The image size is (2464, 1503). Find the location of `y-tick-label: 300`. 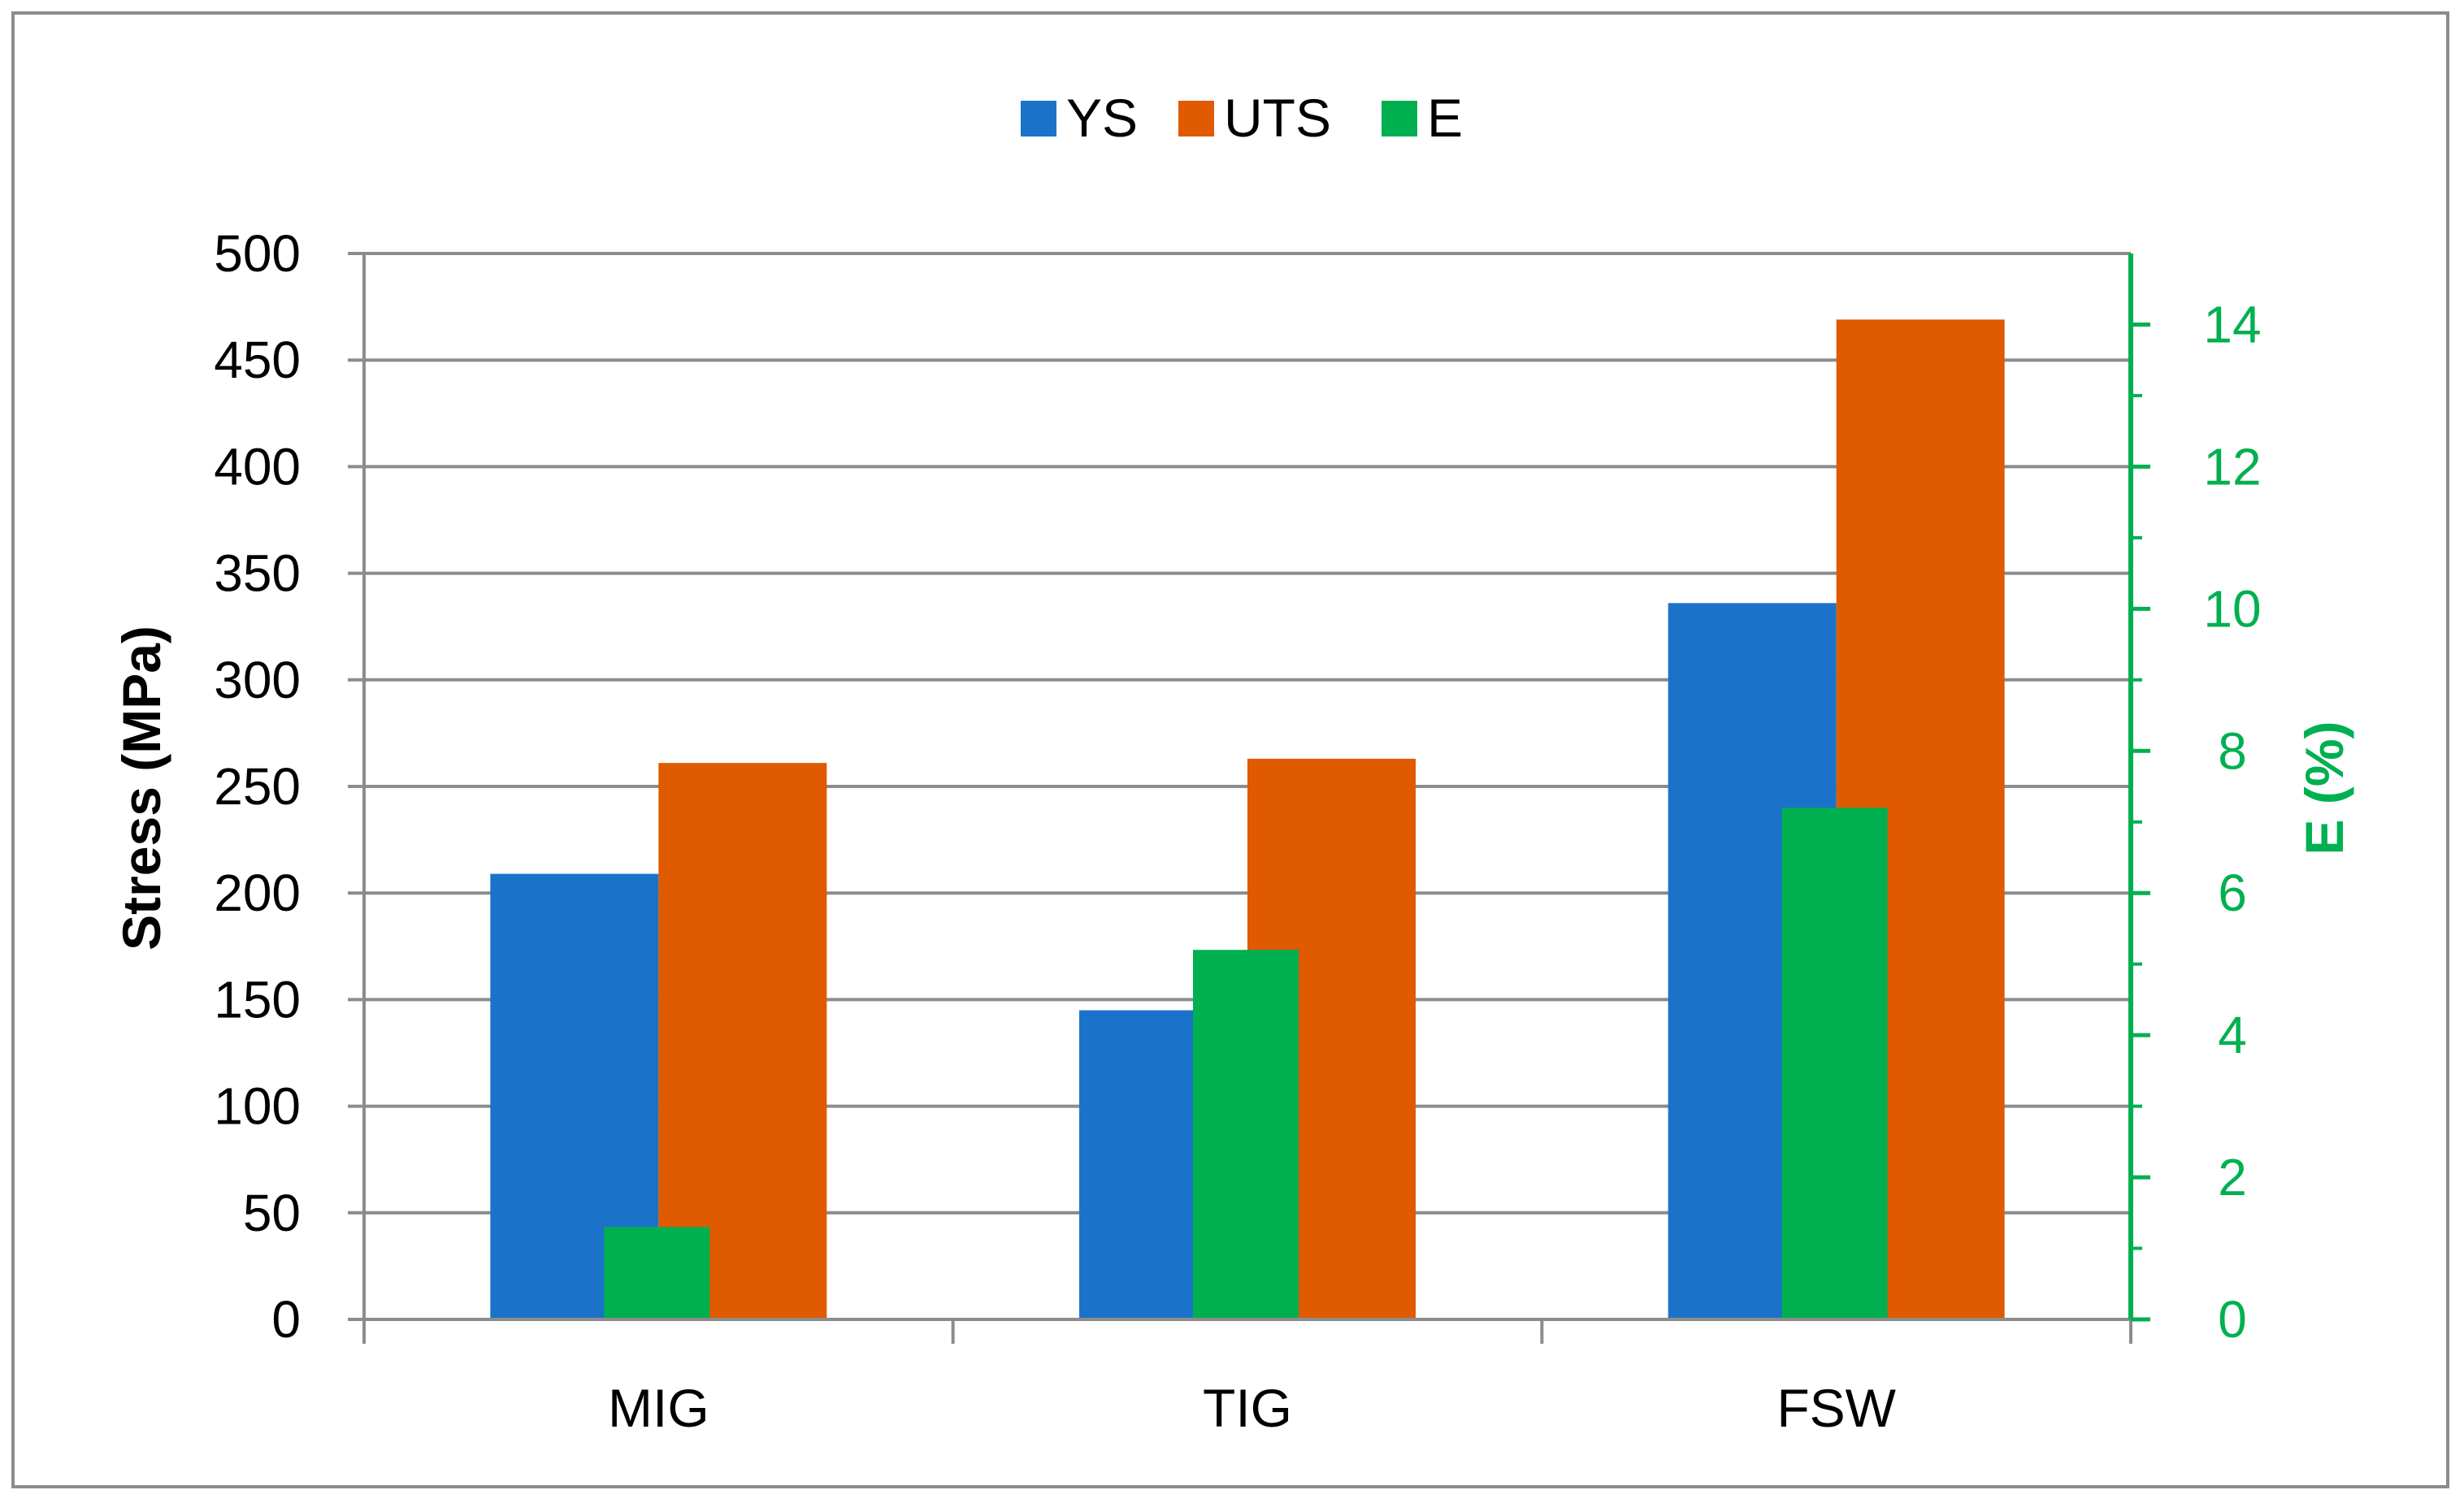

y-tick-label: 300 is located at coordinates (257, 680).